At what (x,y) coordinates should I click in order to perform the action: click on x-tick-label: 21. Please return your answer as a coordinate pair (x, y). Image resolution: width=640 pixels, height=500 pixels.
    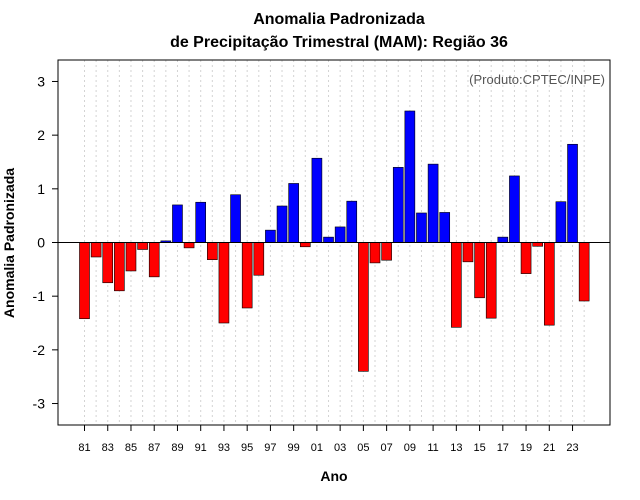
    Looking at the image, I should click on (549, 448).